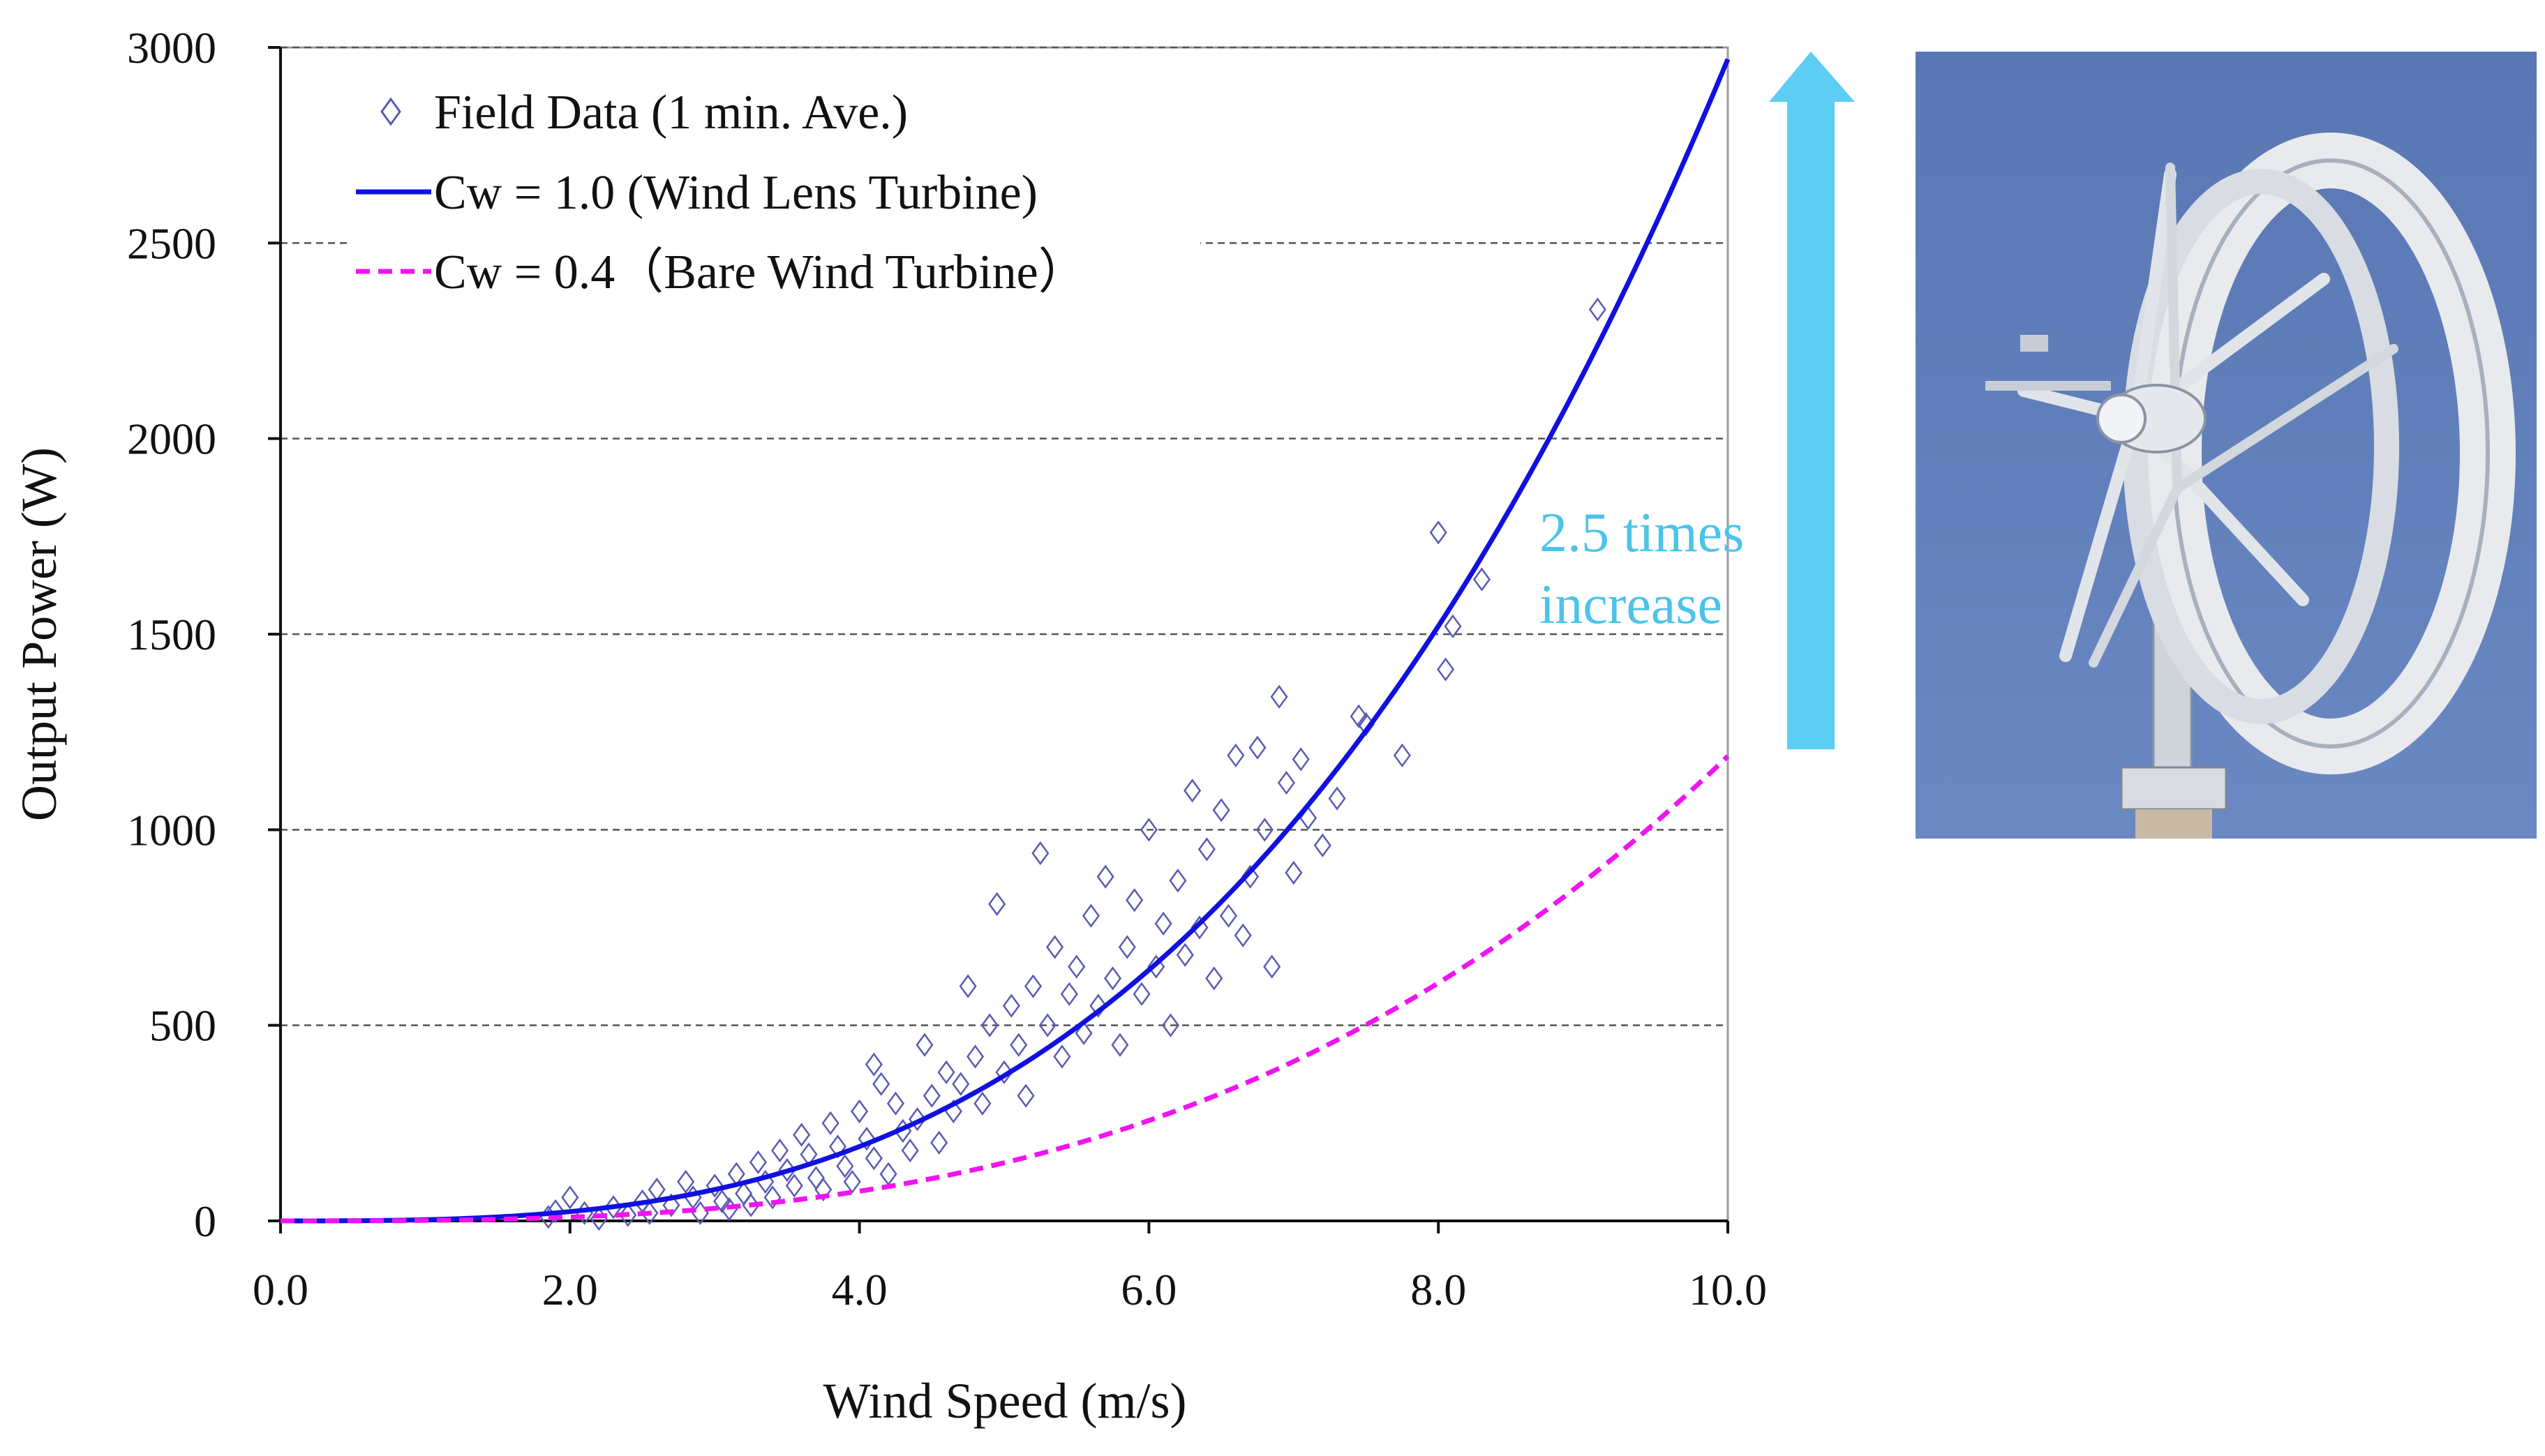  What do you see at coordinates (760, 272) in the screenshot?
I see `legend-label-bare-turbine: Cw = 0.4（Bare Wind Turbine）` at bounding box center [760, 272].